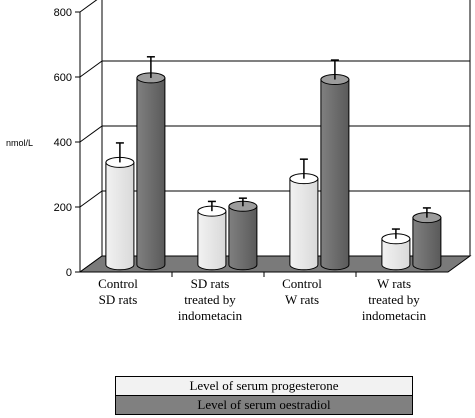  I want to click on legend-item-oestradiol: Level of serum oestradiol, so click(264, 404).